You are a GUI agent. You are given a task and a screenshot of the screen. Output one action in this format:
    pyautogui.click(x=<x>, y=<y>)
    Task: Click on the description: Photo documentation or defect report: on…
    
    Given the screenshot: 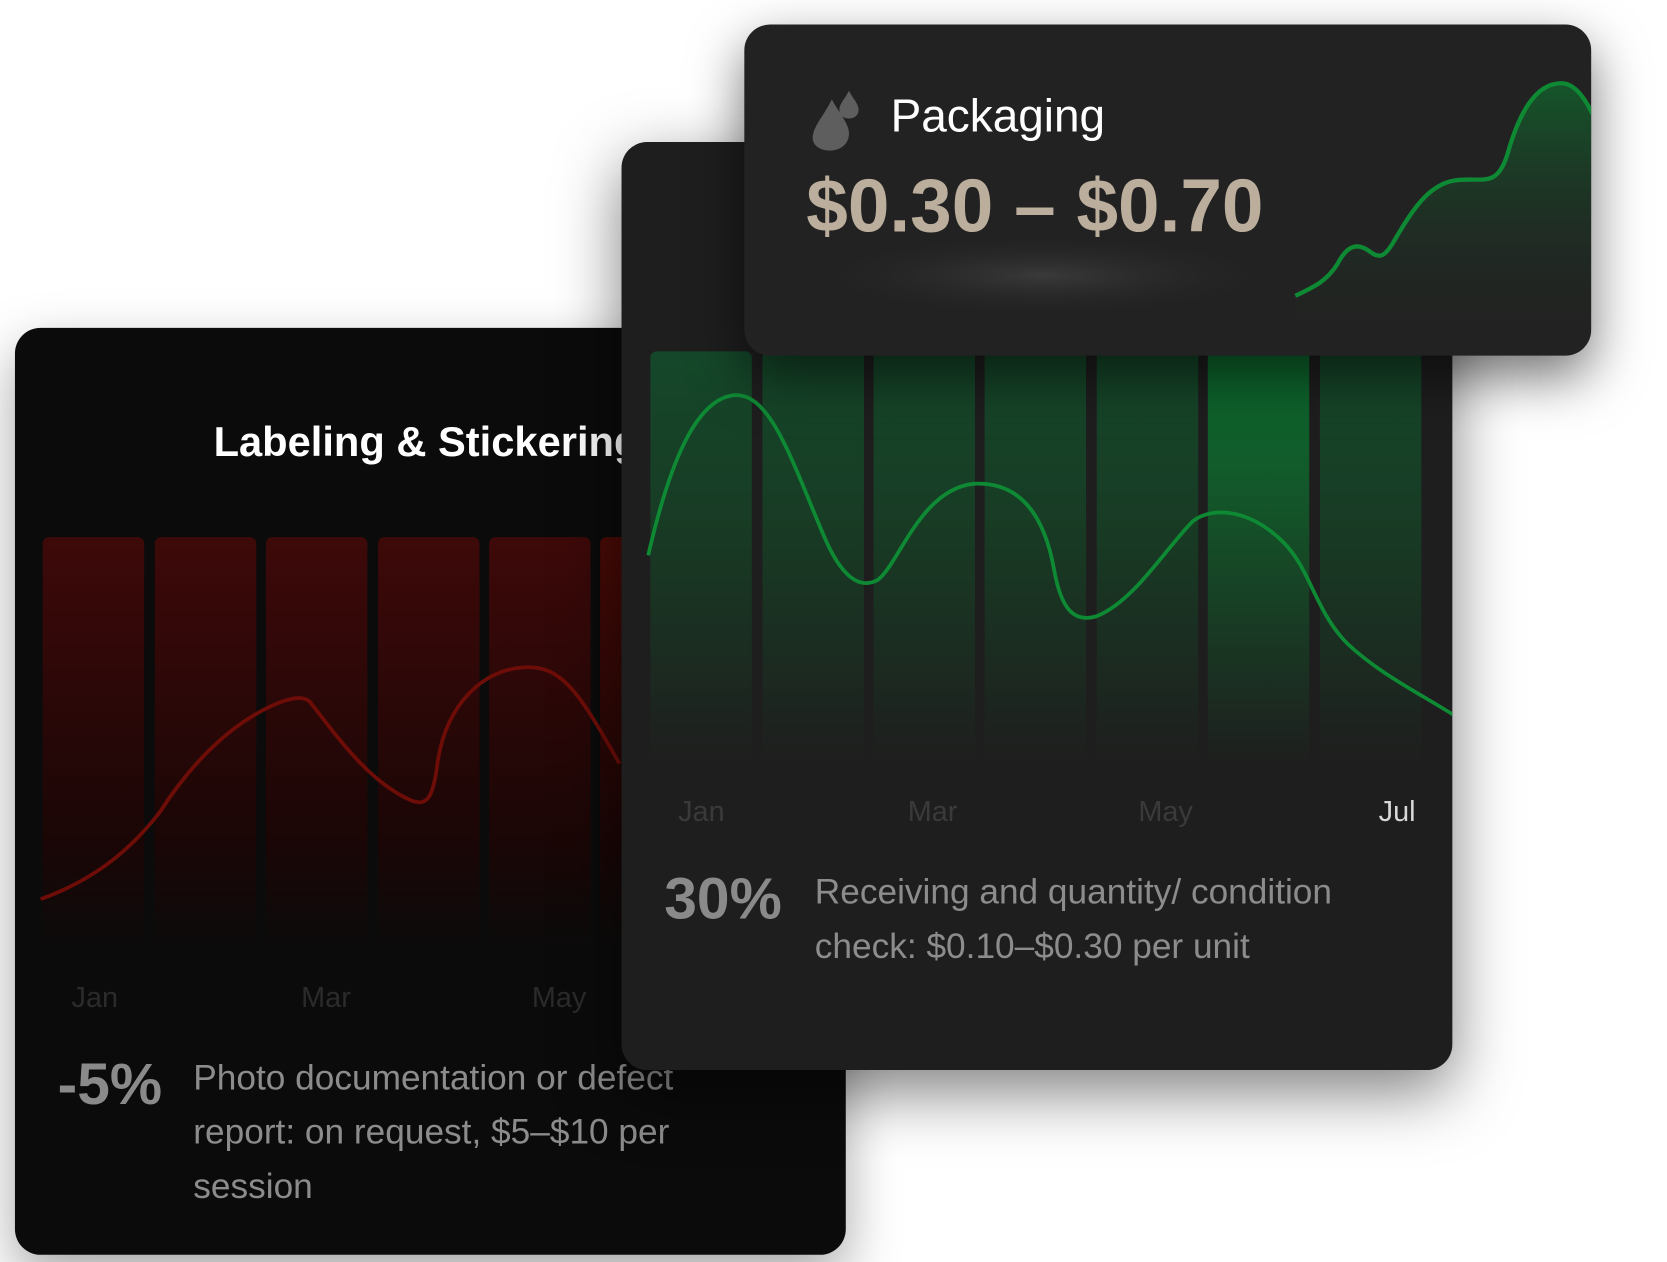 What is the action you would take?
    pyautogui.click(x=433, y=1131)
    